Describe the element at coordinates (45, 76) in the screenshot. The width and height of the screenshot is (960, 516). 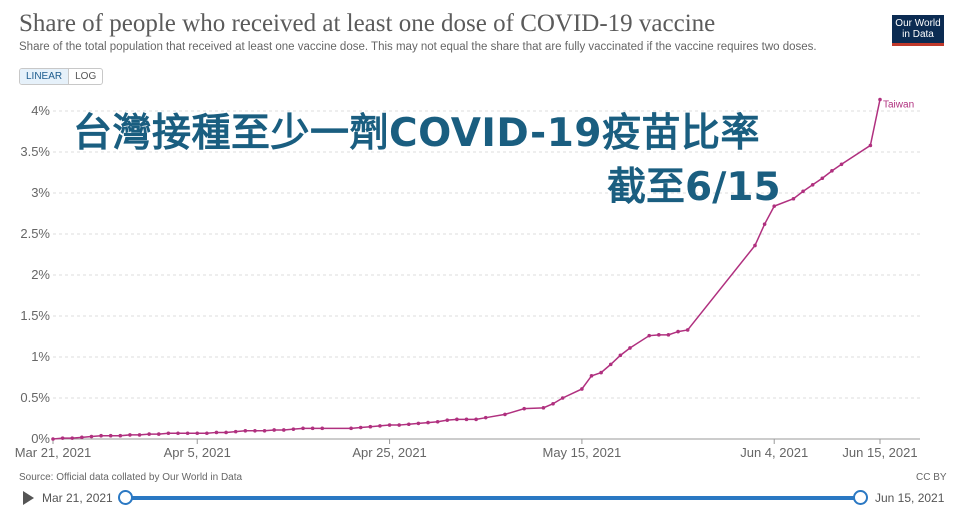
I see `linear-scale-button: LINEAR` at that location.